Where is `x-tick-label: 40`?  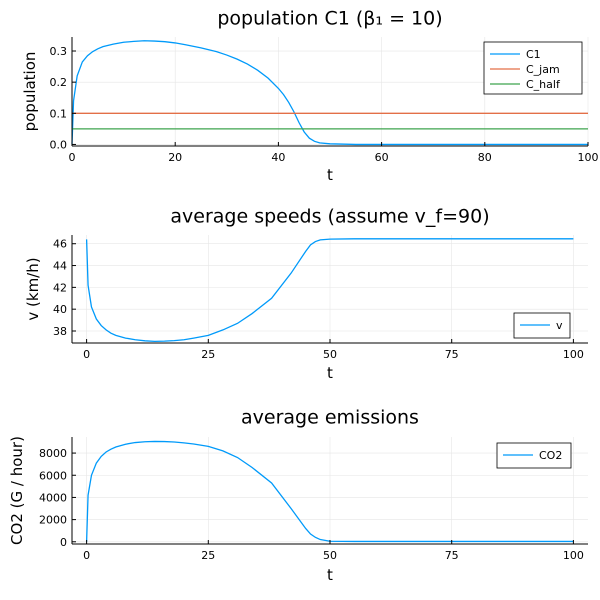
x-tick-label: 40 is located at coordinates (278, 157).